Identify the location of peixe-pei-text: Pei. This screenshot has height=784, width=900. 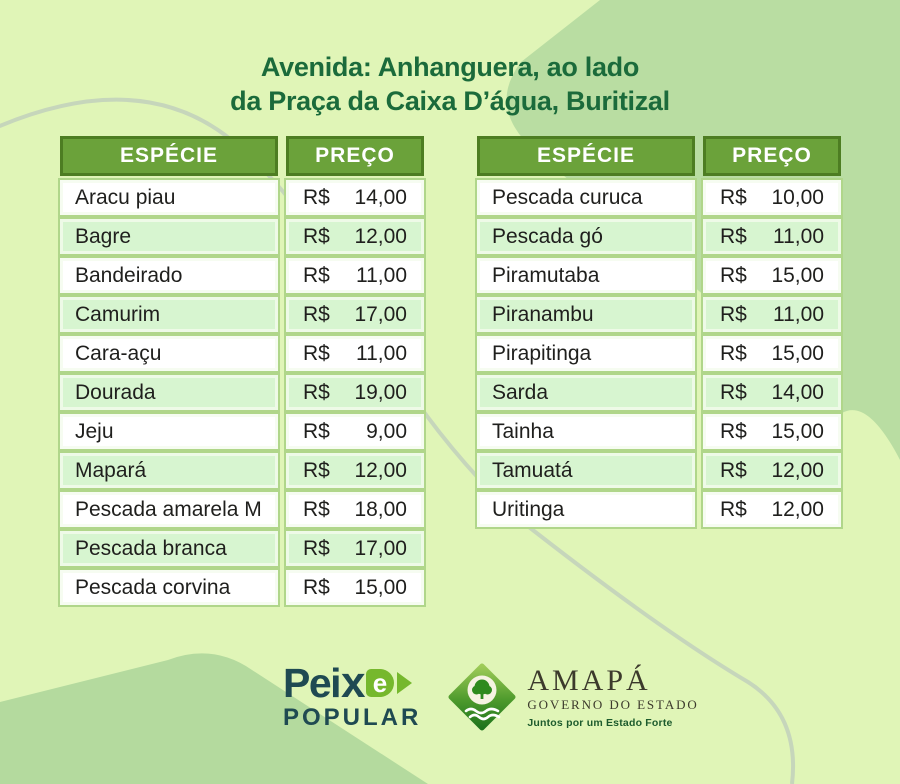
(312, 682).